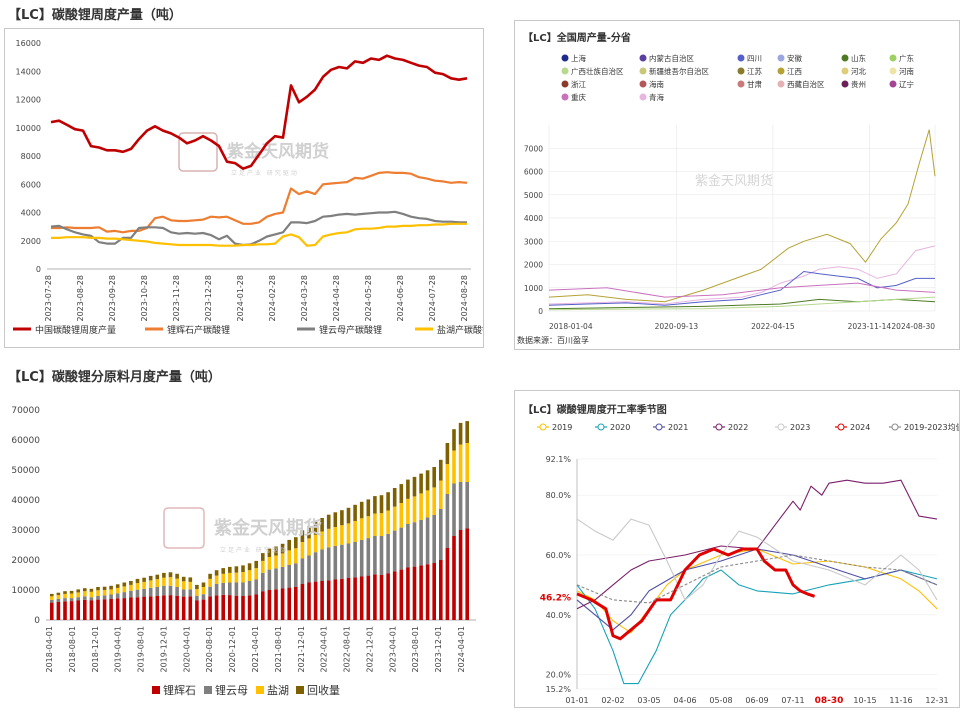  What do you see at coordinates (268, 528) in the screenshot?
I see `watermark-text: 紫金天风期货` at bounding box center [268, 528].